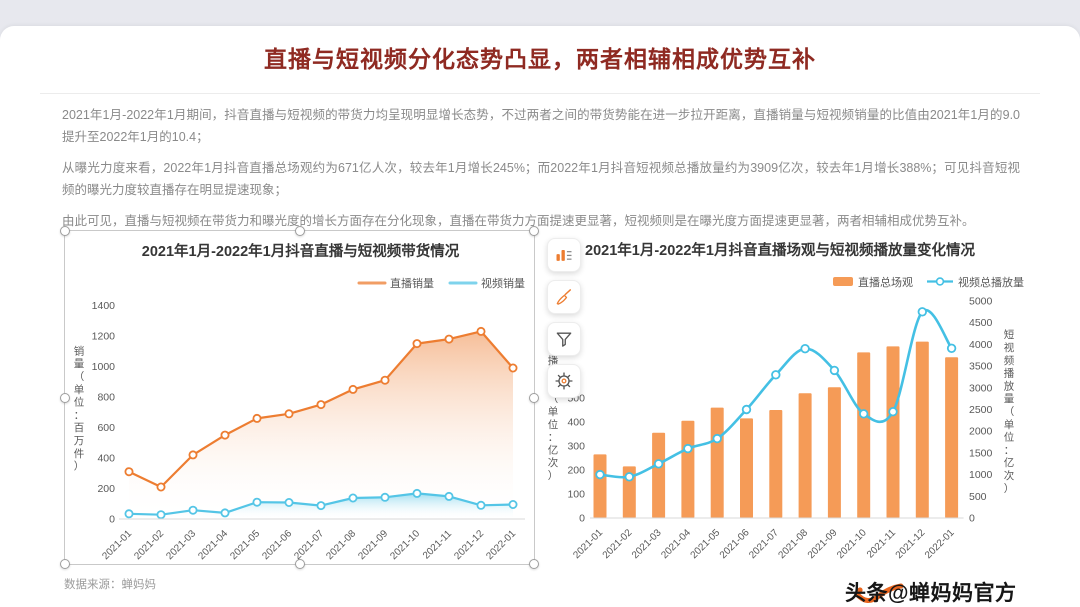 This screenshot has height=607, width=1080. I want to click on svg-text: 4000, so click(981, 345).